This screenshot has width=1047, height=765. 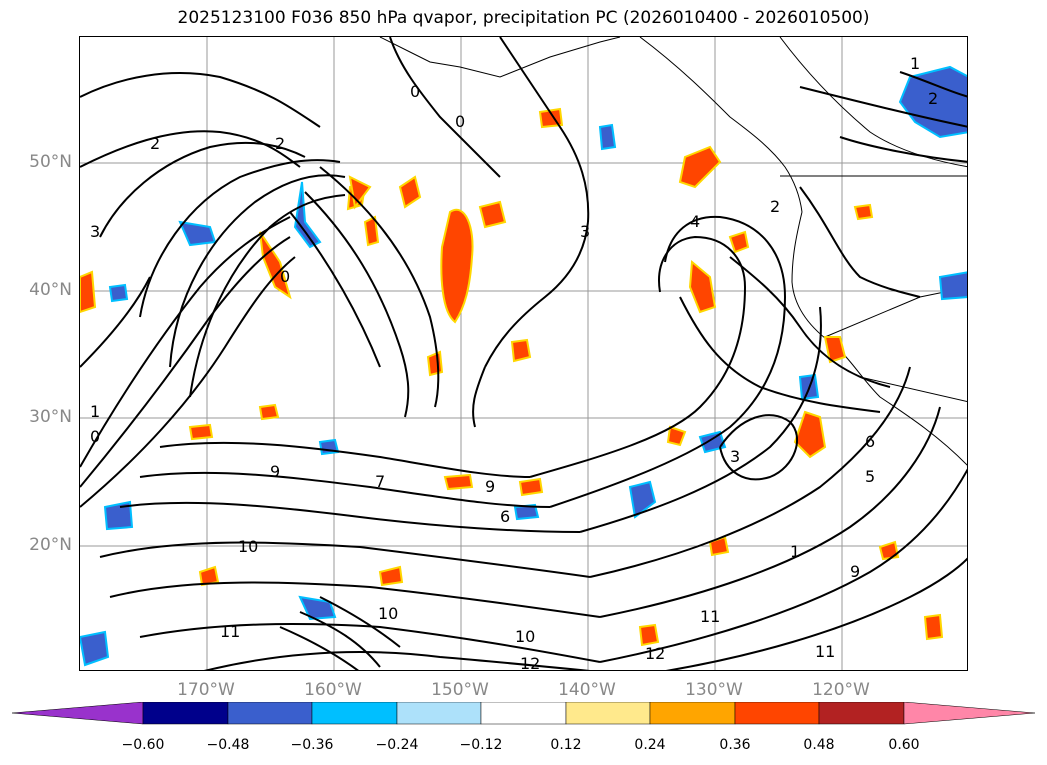 What do you see at coordinates (735, 745) in the screenshot?
I see `colorbar-tick: 0.36` at bounding box center [735, 745].